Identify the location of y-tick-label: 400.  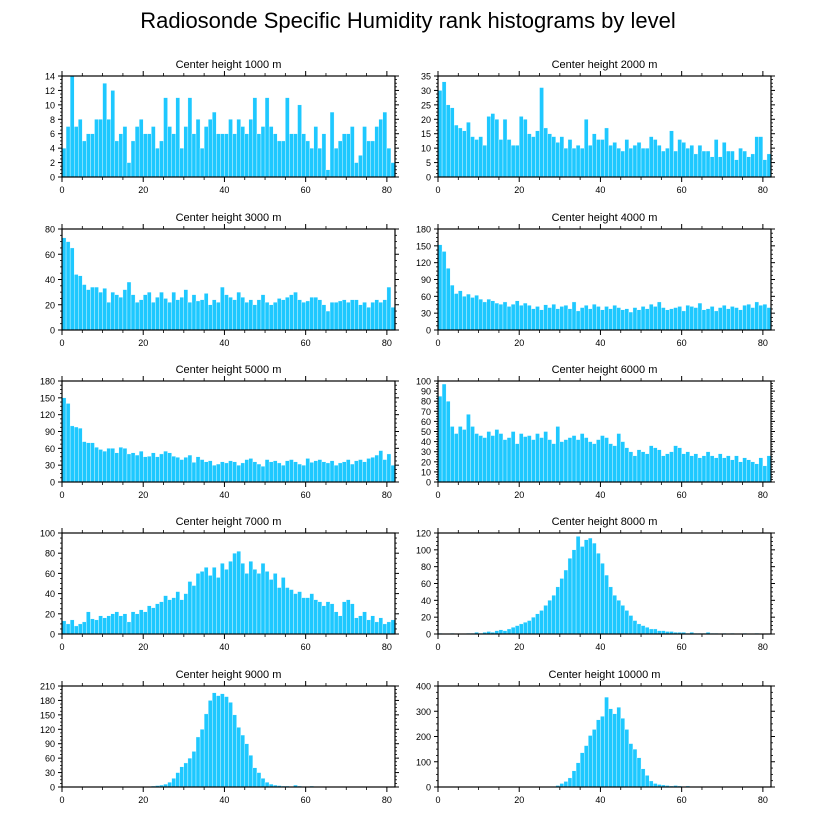
(423, 687).